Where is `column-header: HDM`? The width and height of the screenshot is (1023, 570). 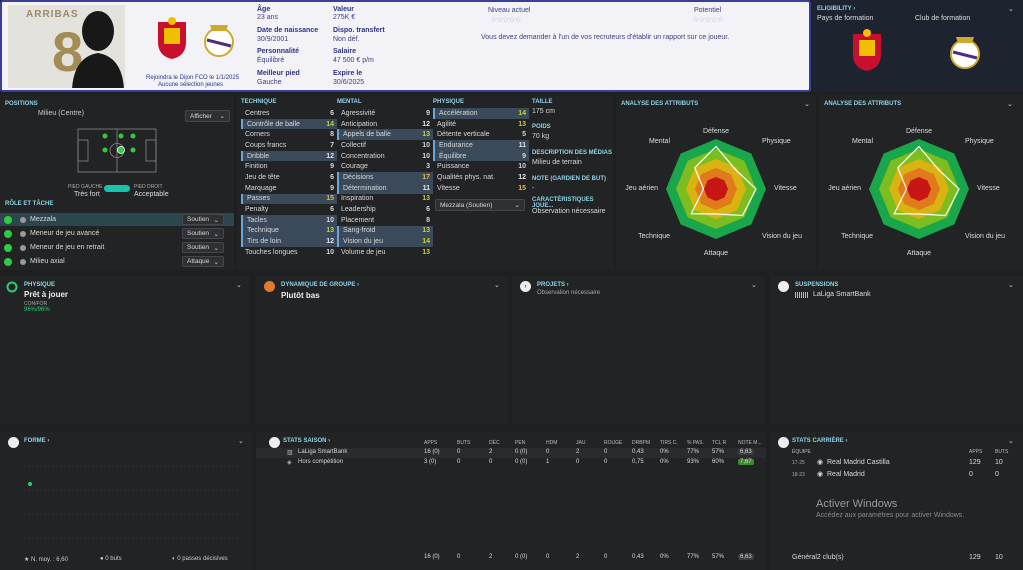
column-header: HDM is located at coordinates (552, 443).